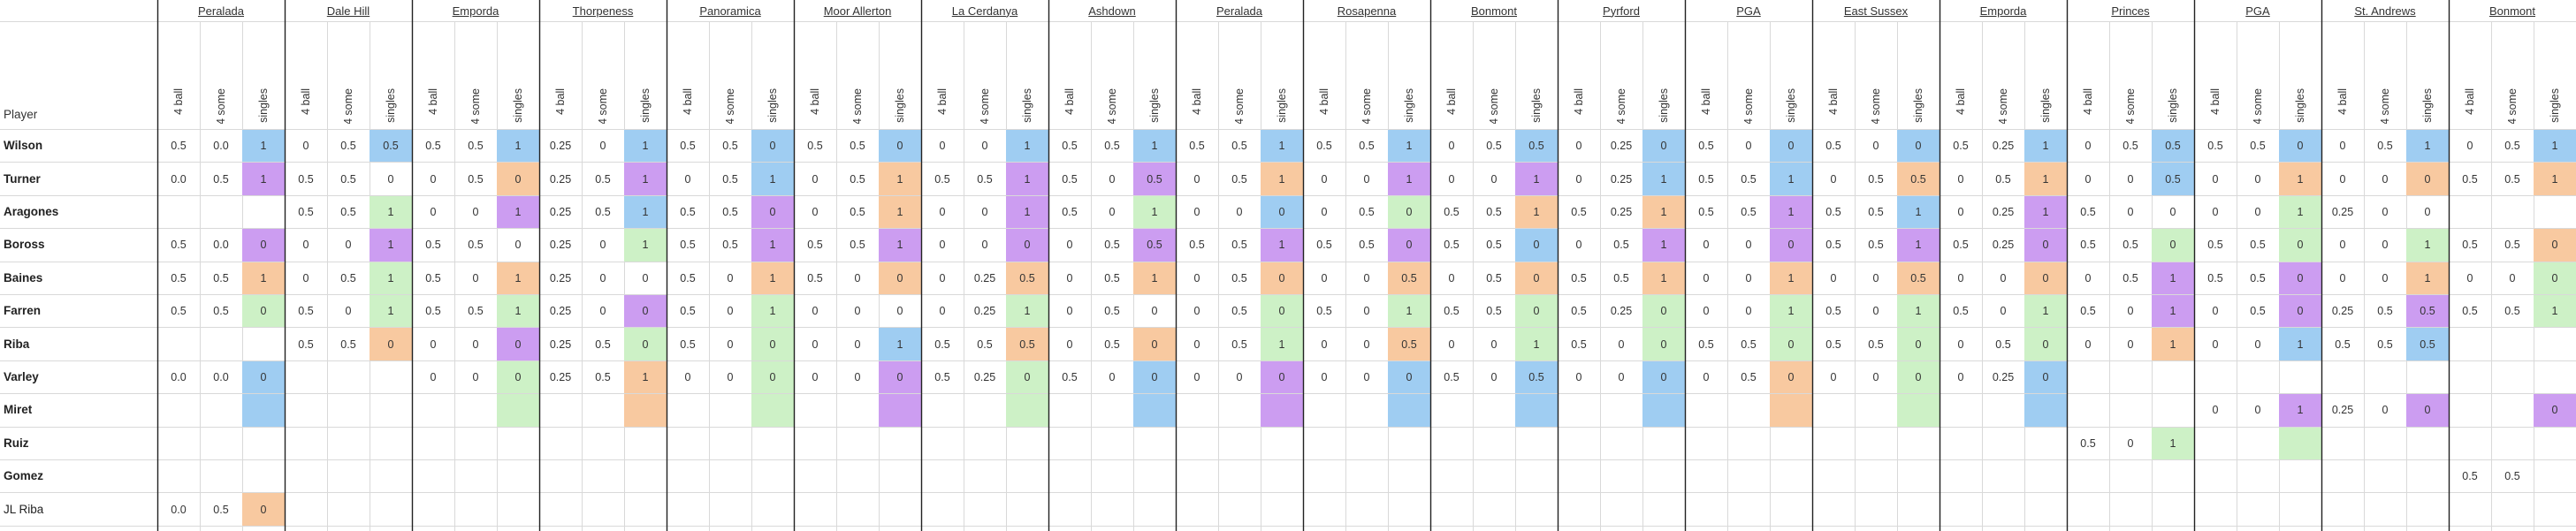 The height and width of the screenshot is (531, 2576). I want to click on course-header: Rosapenna, so click(1367, 11).